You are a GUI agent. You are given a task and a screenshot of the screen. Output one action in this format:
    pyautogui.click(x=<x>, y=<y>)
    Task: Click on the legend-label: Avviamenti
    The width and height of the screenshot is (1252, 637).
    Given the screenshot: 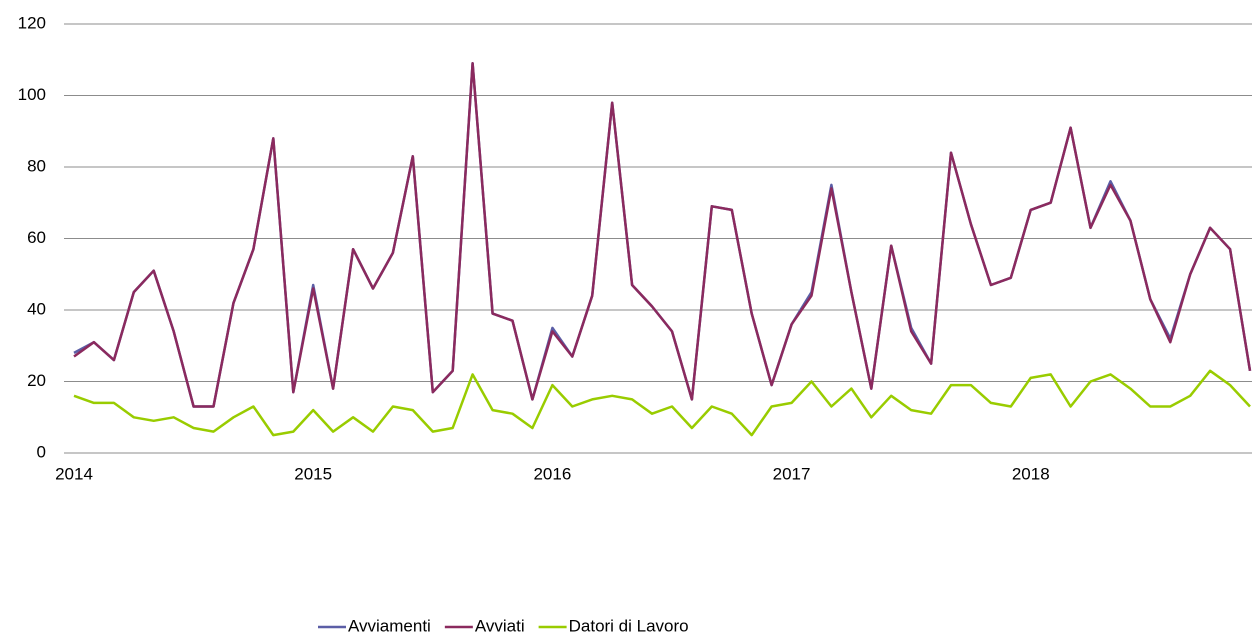 What is the action you would take?
    pyautogui.click(x=389, y=625)
    